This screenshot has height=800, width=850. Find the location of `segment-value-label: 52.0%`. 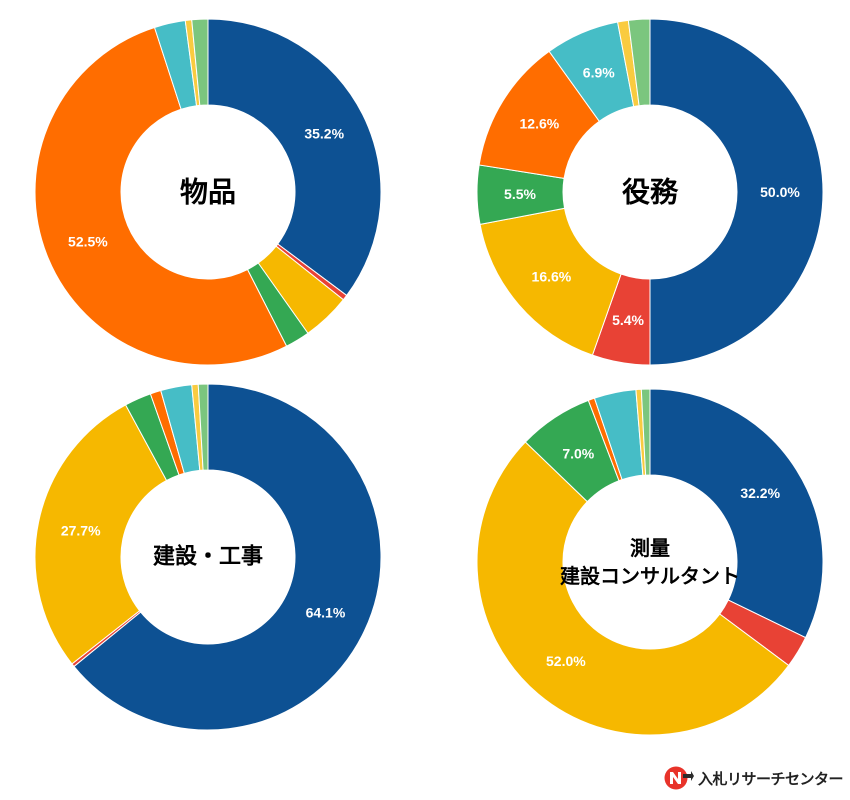

segment-value-label: 52.0% is located at coordinates (566, 661).